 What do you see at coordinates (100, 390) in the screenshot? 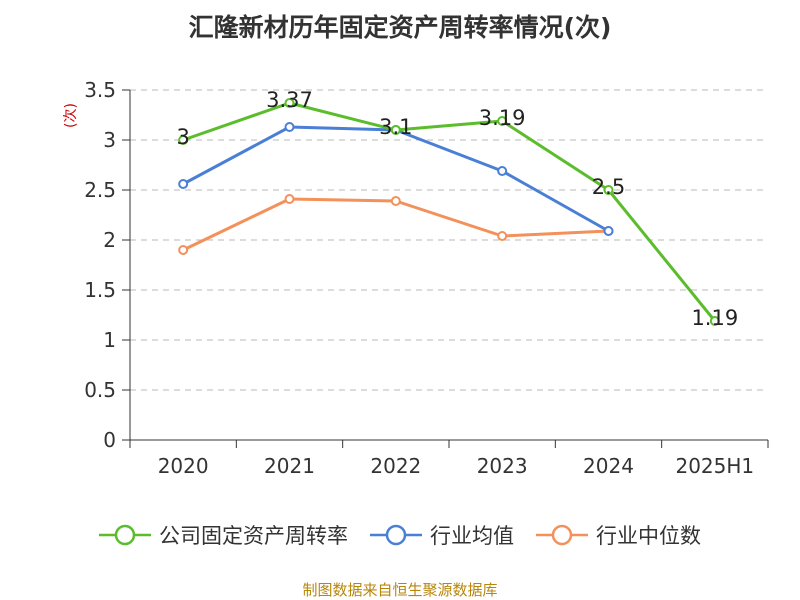
I see `y-tick-label: 0.5` at bounding box center [100, 390].